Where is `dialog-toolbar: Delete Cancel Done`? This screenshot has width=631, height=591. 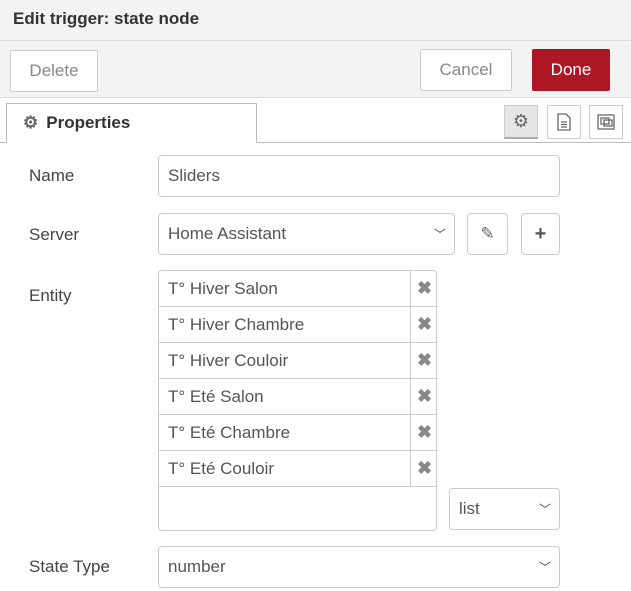 dialog-toolbar: Delete Cancel Done is located at coordinates (315, 69).